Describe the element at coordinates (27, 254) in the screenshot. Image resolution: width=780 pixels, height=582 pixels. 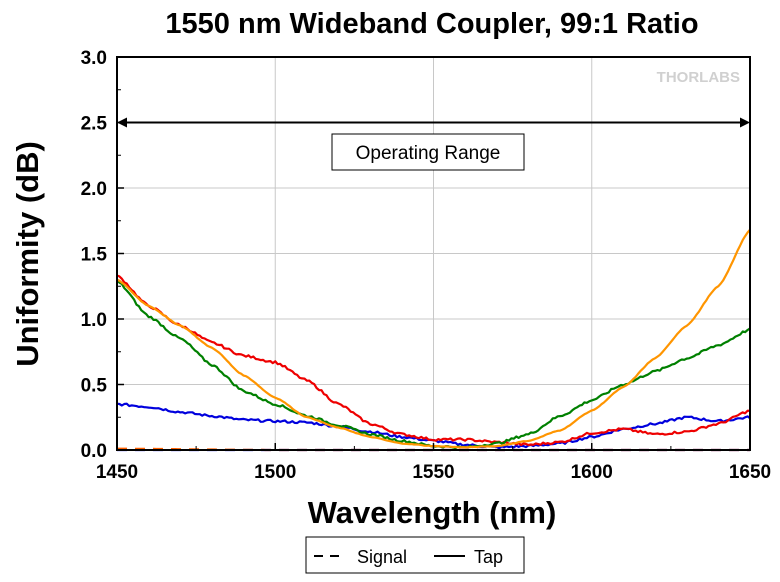
I see `y-axis-label: Uniformity (dB)` at that location.